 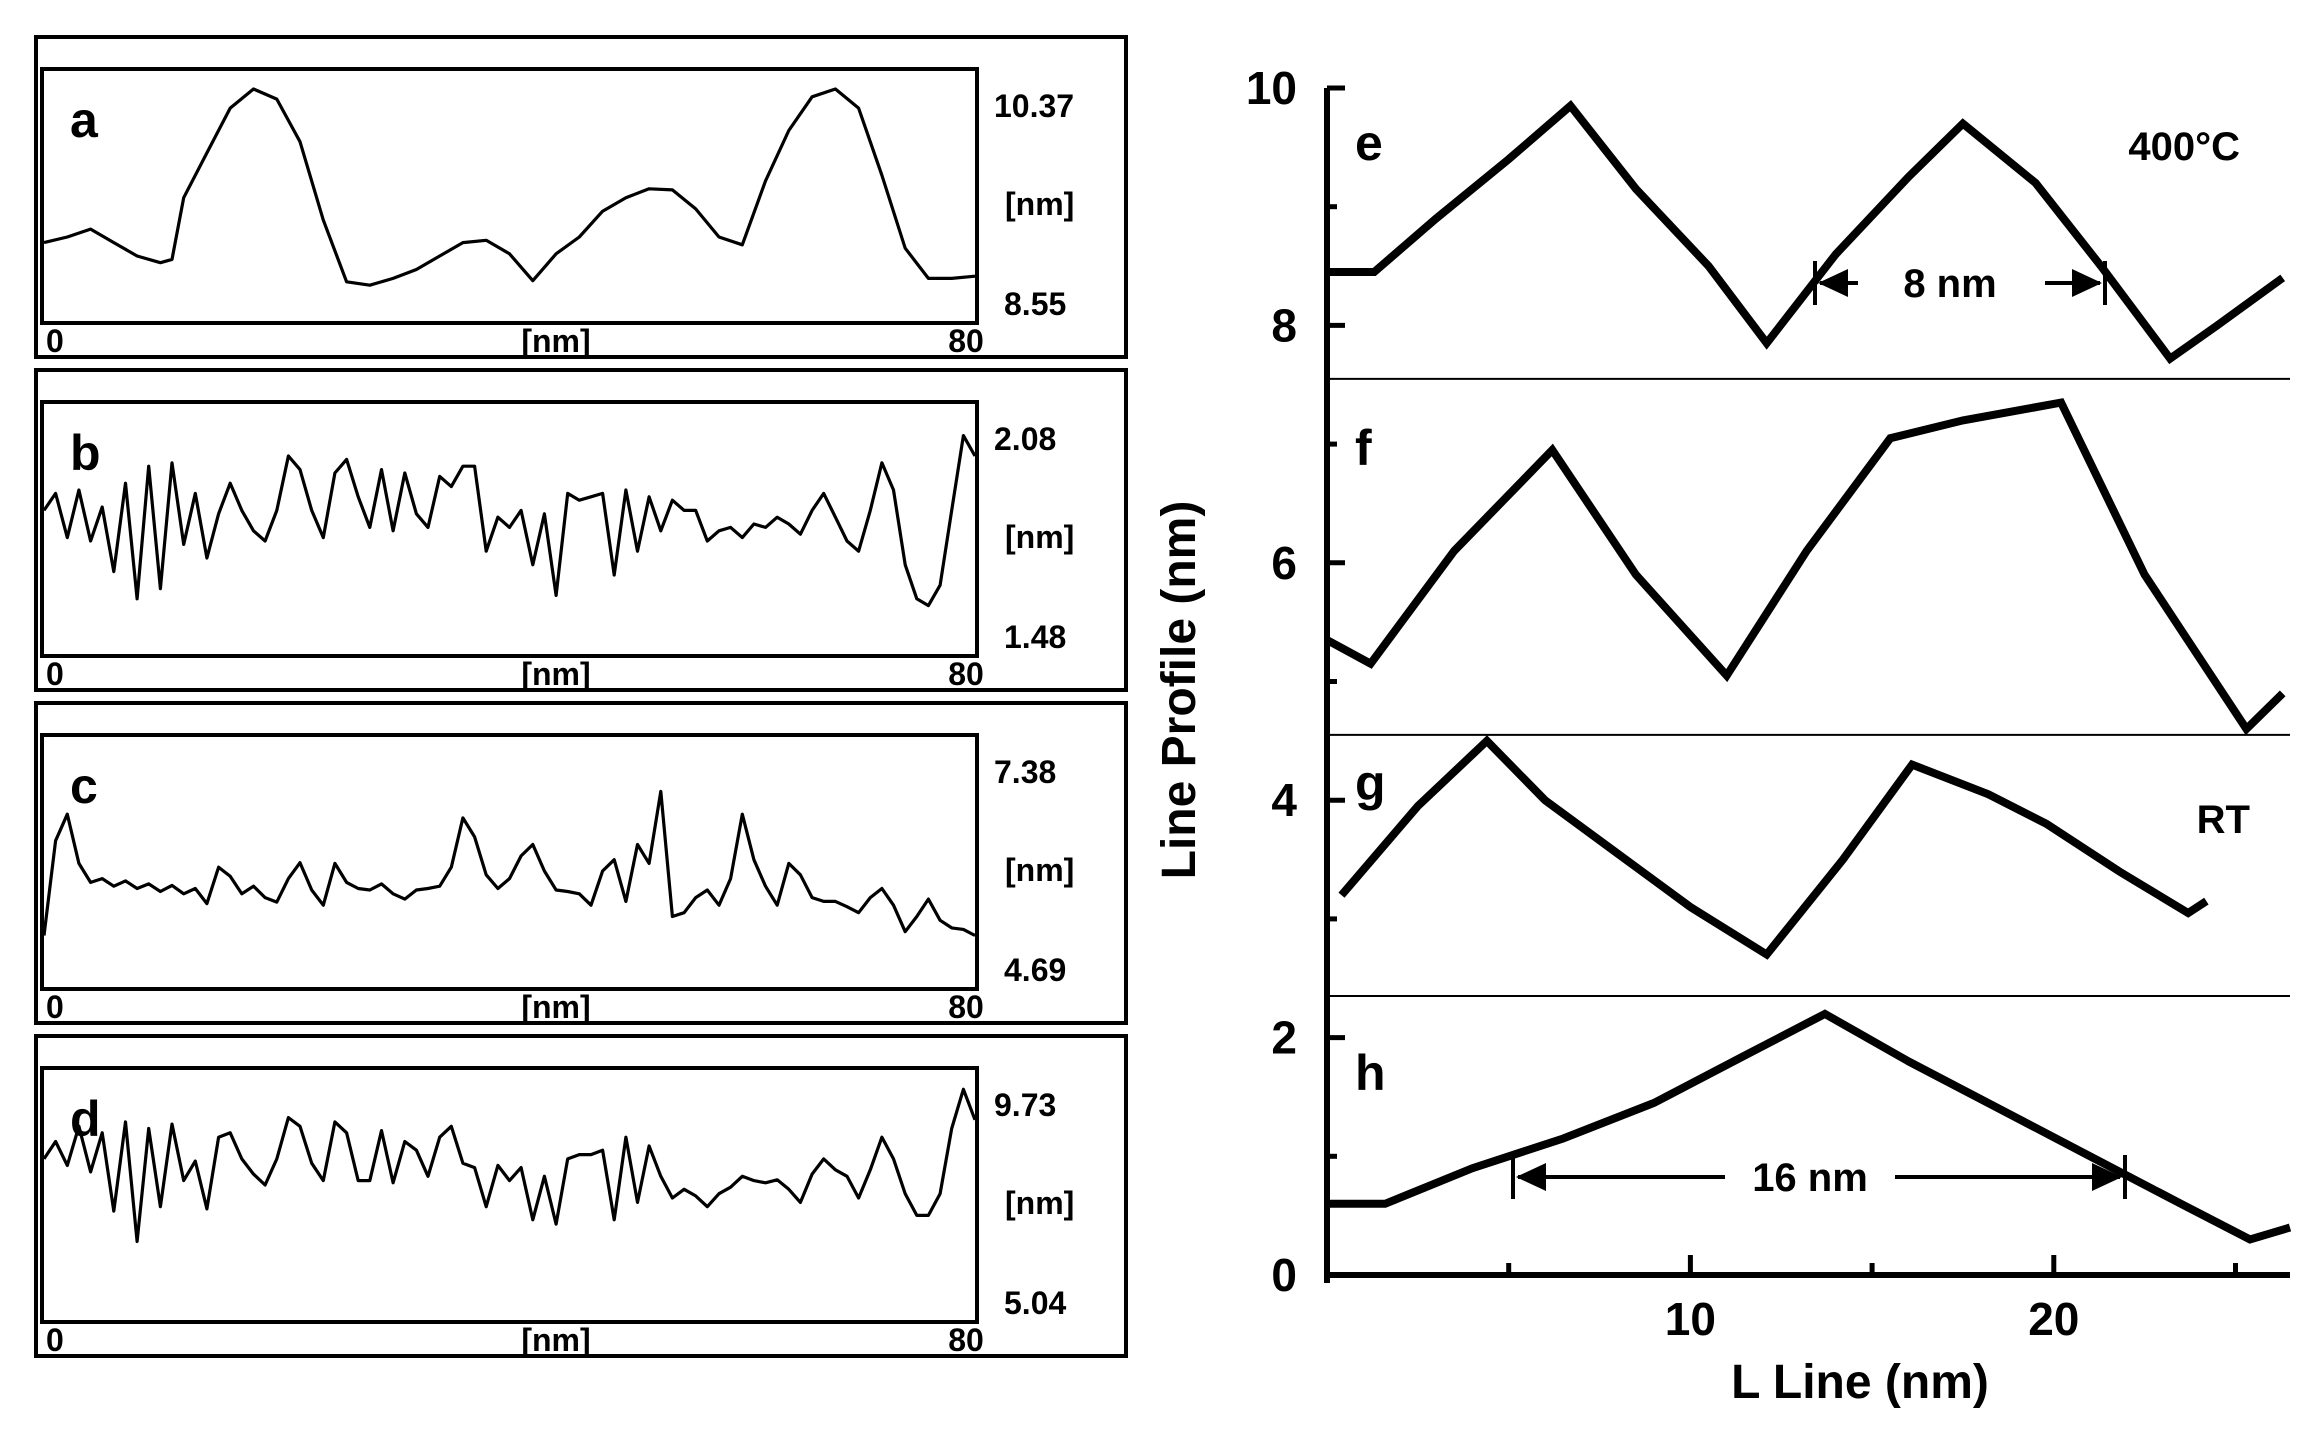 What do you see at coordinates (1284, 1275) in the screenshot?
I see `y-tick-label: 0` at bounding box center [1284, 1275].